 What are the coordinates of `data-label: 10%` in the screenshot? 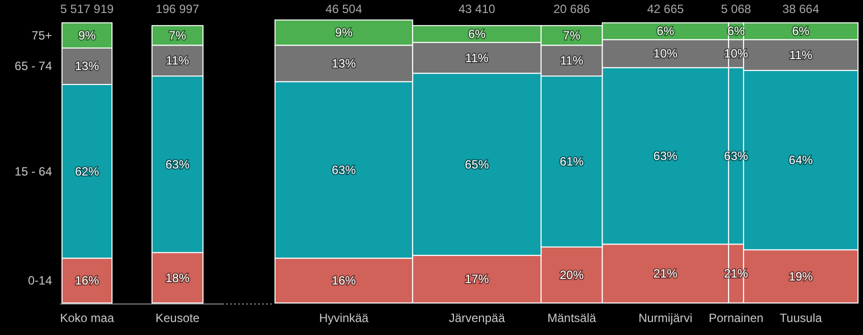 It's located at (665, 53).